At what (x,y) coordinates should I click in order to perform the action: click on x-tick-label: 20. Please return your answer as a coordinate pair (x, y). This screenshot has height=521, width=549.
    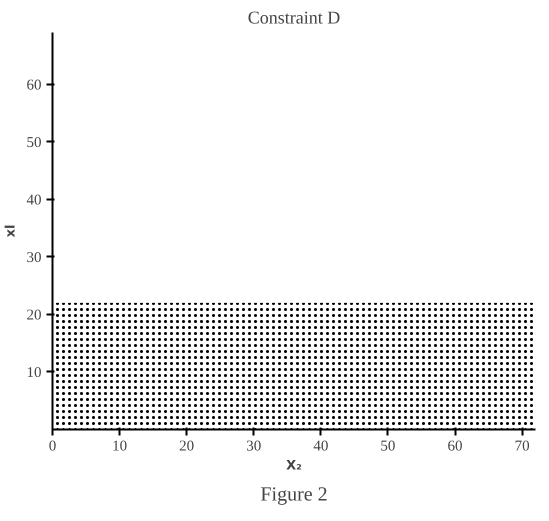
    Looking at the image, I should click on (186, 446).